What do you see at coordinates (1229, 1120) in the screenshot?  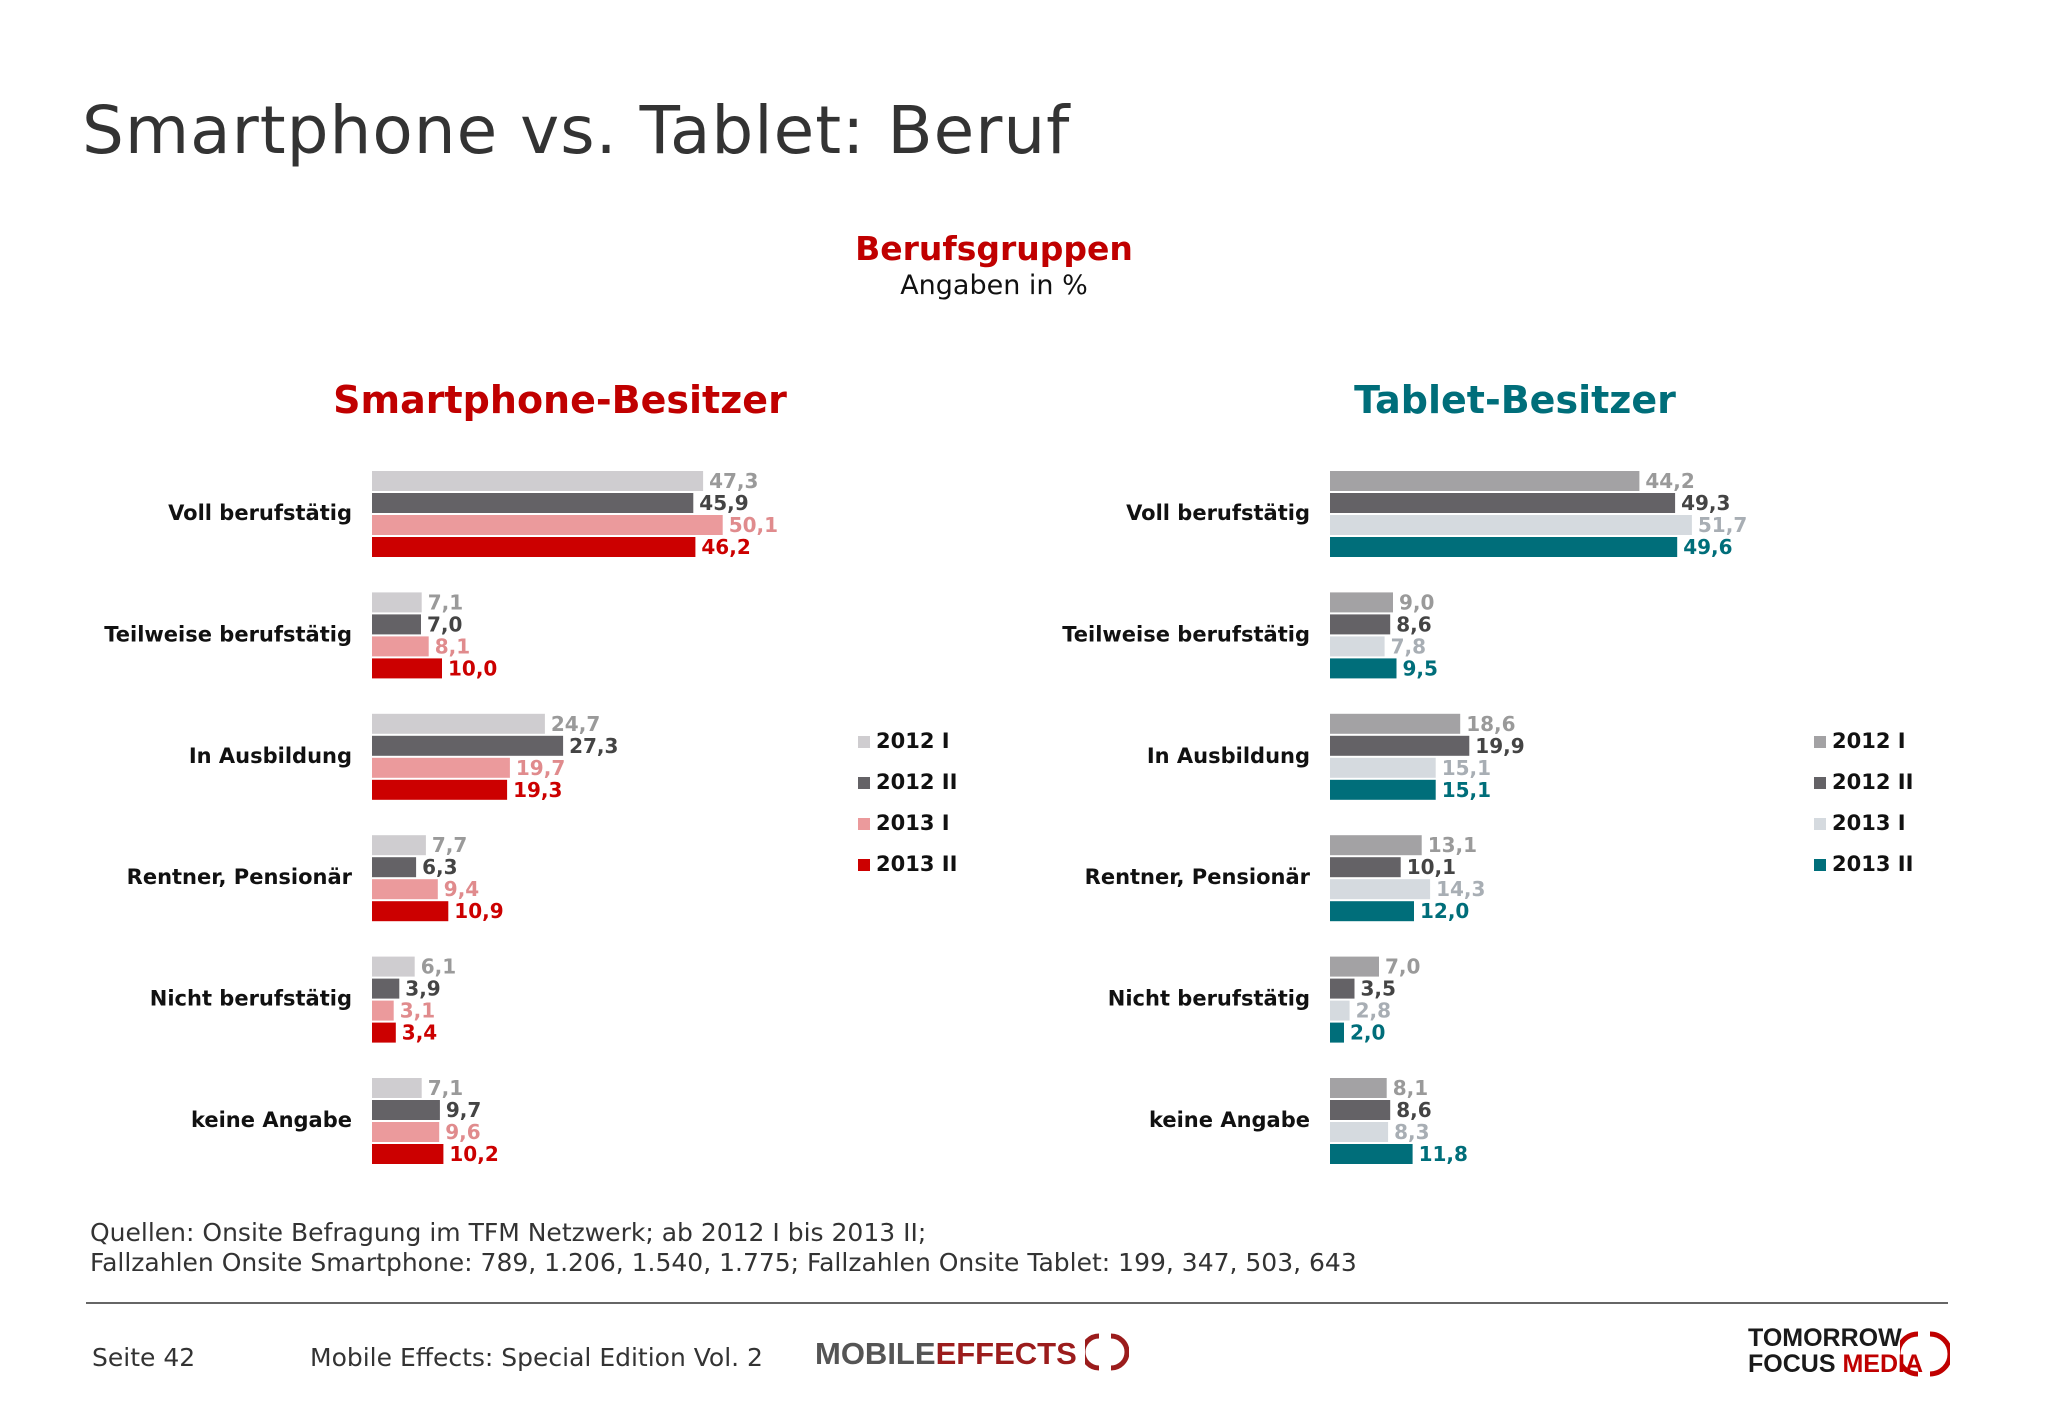 I see `tablet-category-label: keine Angabe` at bounding box center [1229, 1120].